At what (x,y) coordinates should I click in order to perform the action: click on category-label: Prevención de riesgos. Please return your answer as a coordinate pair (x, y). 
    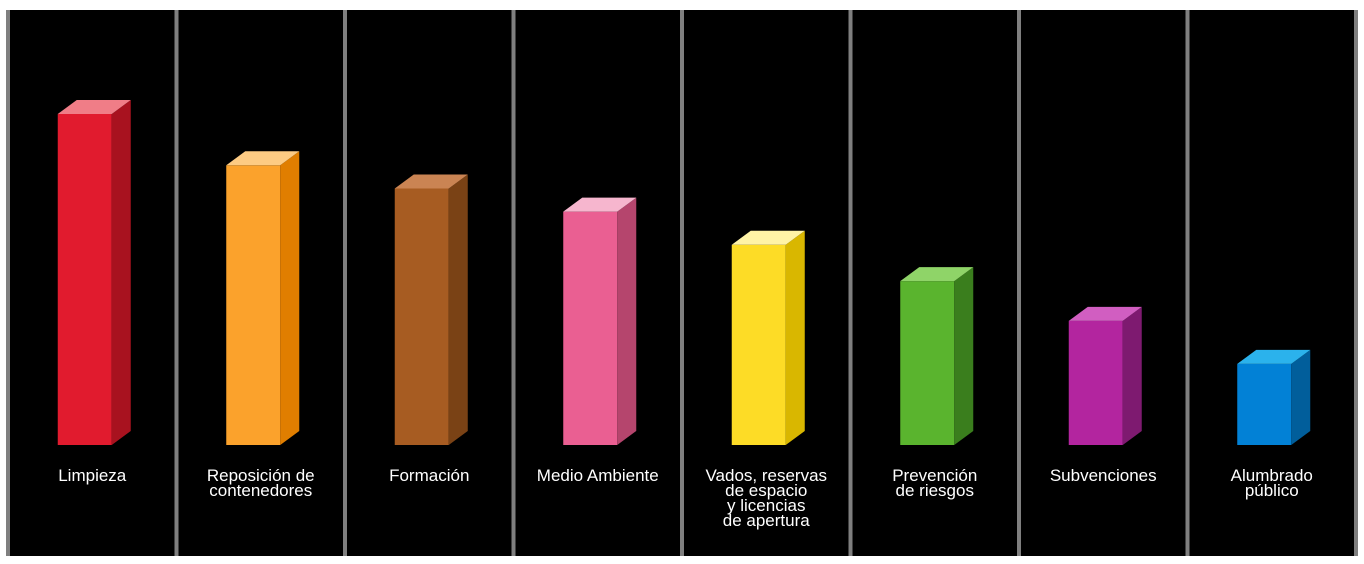
    Looking at the image, I should click on (934, 483).